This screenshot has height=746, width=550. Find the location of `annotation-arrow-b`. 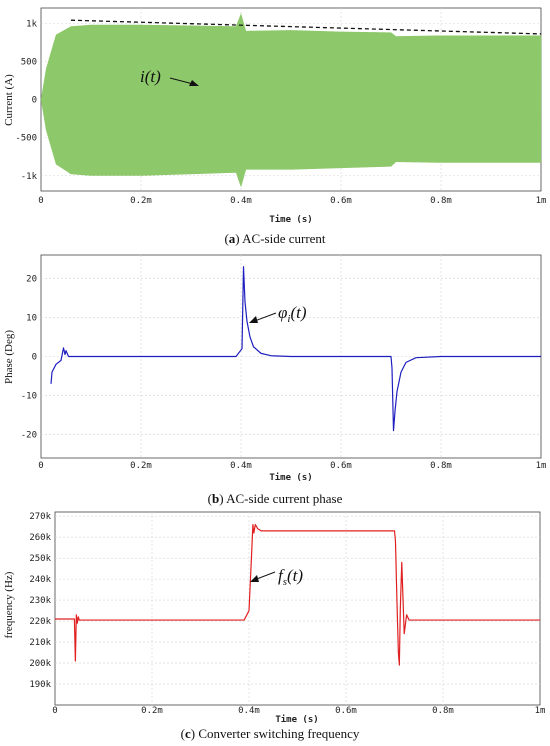

annotation-arrow-b is located at coordinates (263, 317).